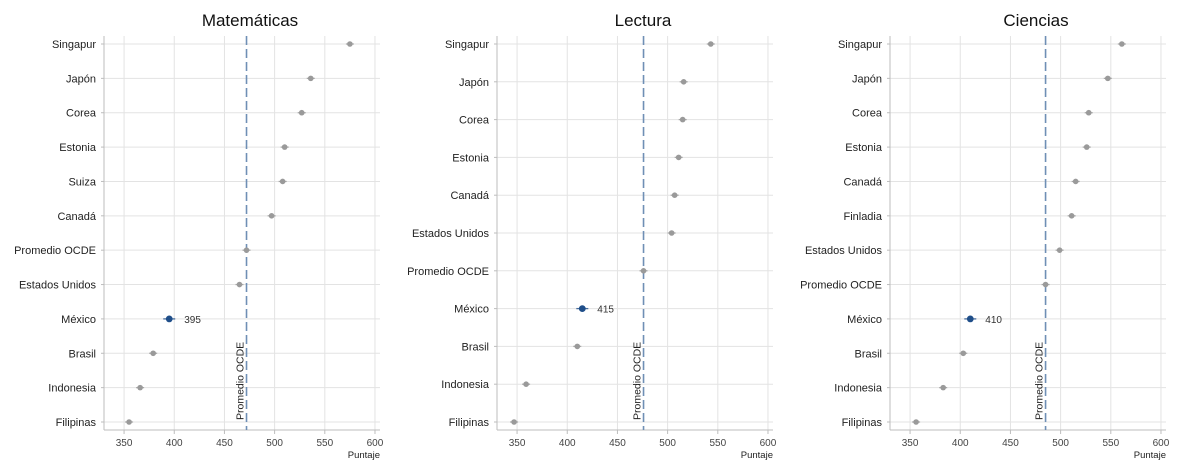  Describe the element at coordinates (862, 217) in the screenshot. I see `category-label: Finladia` at that location.